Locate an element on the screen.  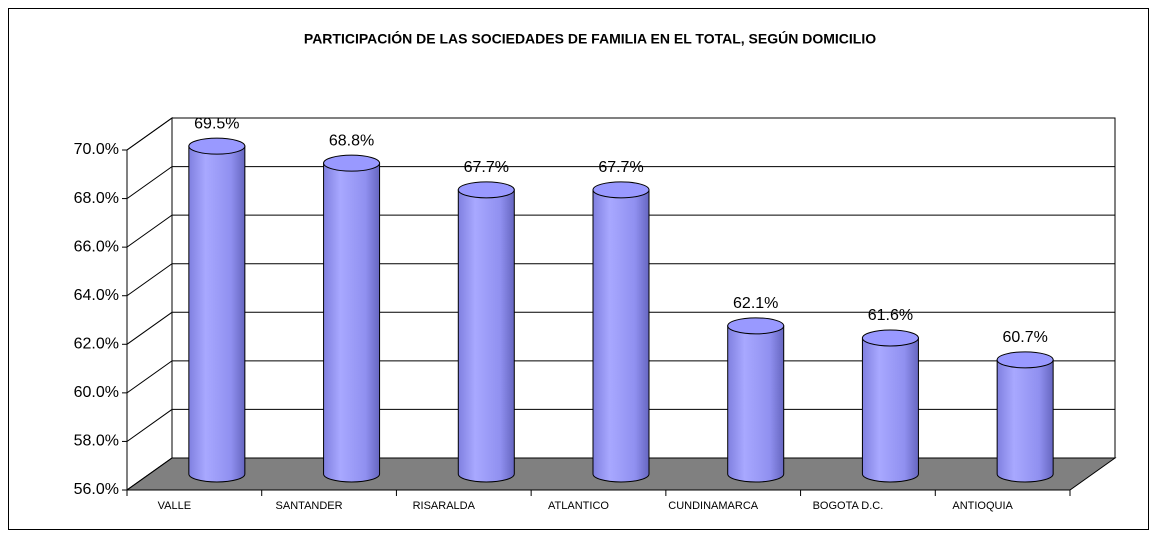
x-tick-label: ANTIOQUIA is located at coordinates (982, 506).